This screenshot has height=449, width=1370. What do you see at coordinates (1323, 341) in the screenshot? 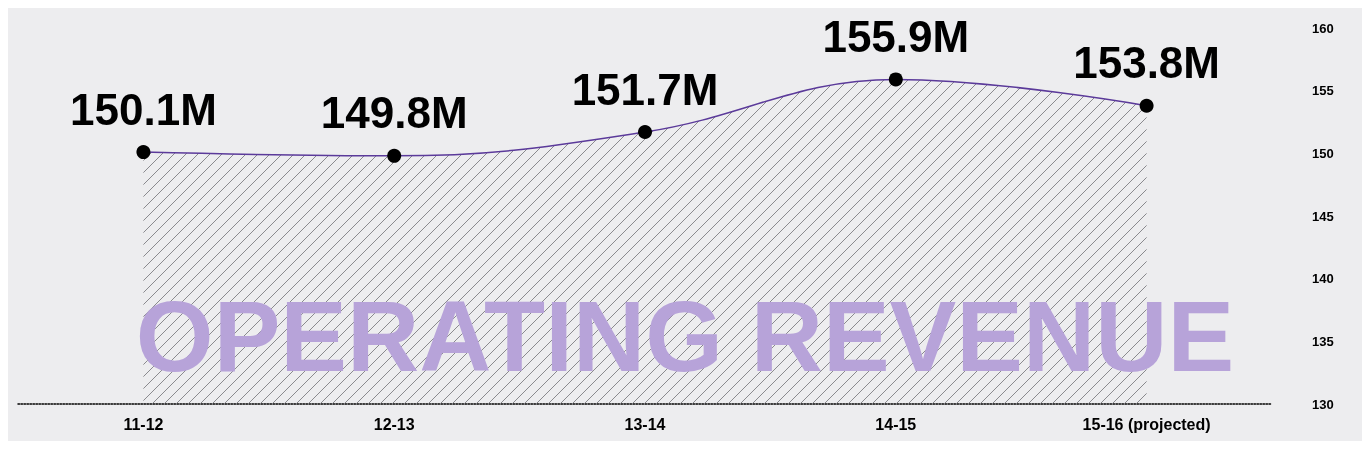
I see `y-tick-label: 135` at bounding box center [1323, 341].